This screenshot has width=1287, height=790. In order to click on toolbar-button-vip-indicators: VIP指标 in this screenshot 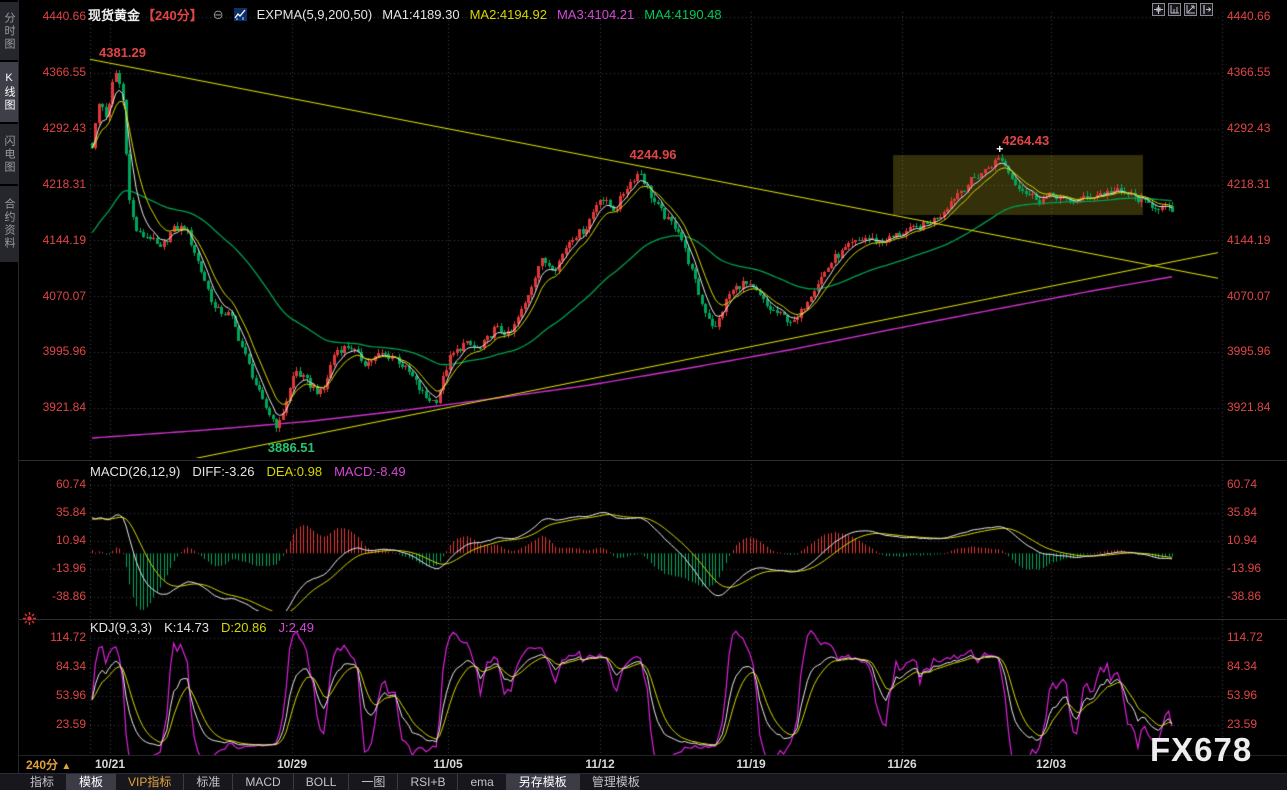, I will do `click(149, 782)`.